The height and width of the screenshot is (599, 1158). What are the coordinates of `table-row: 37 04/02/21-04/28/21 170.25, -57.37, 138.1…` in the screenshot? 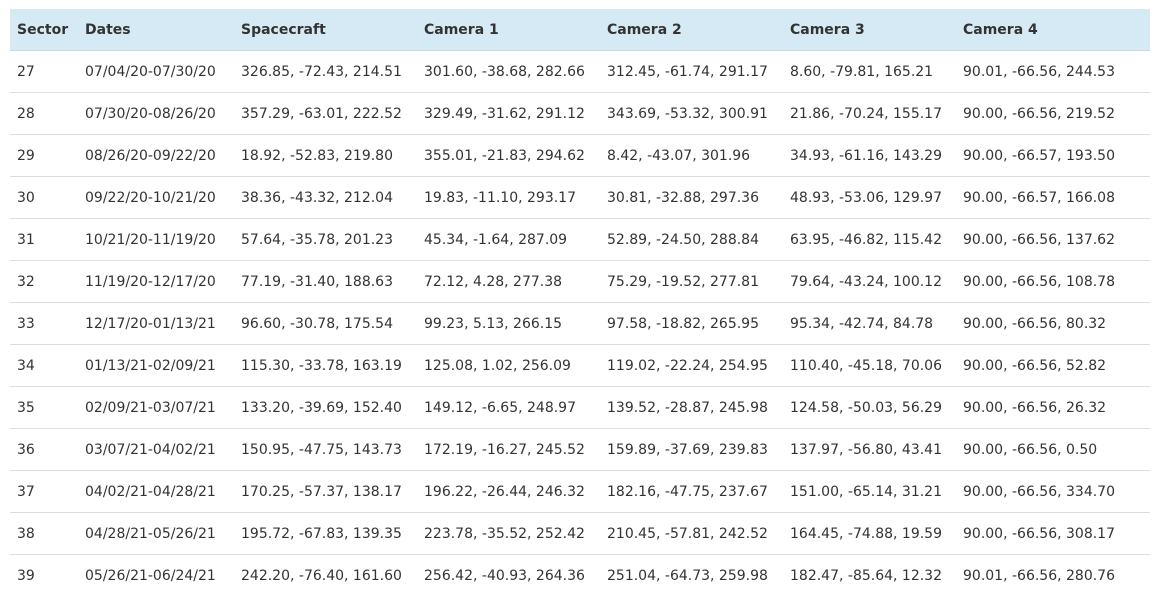 It's located at (580, 491).